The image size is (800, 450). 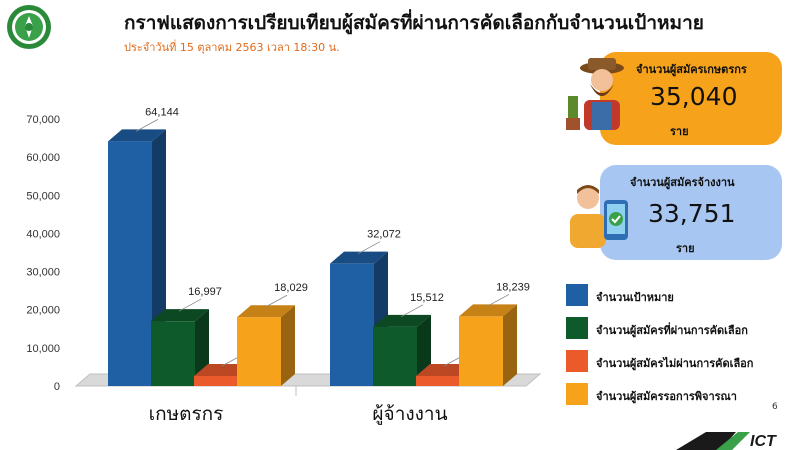 I want to click on data-label: 18,029, so click(x=291, y=288).